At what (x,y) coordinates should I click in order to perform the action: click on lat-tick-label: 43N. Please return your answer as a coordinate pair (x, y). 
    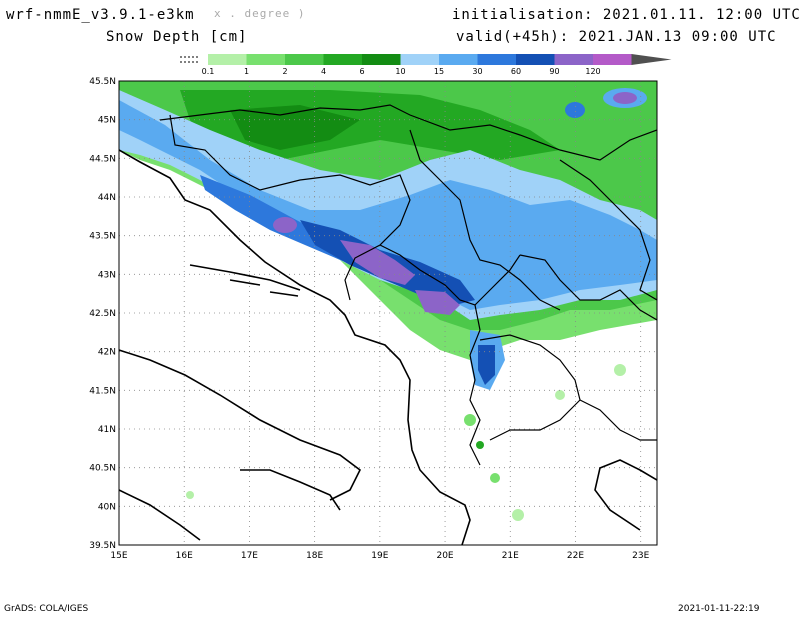
    Looking at the image, I should click on (107, 275).